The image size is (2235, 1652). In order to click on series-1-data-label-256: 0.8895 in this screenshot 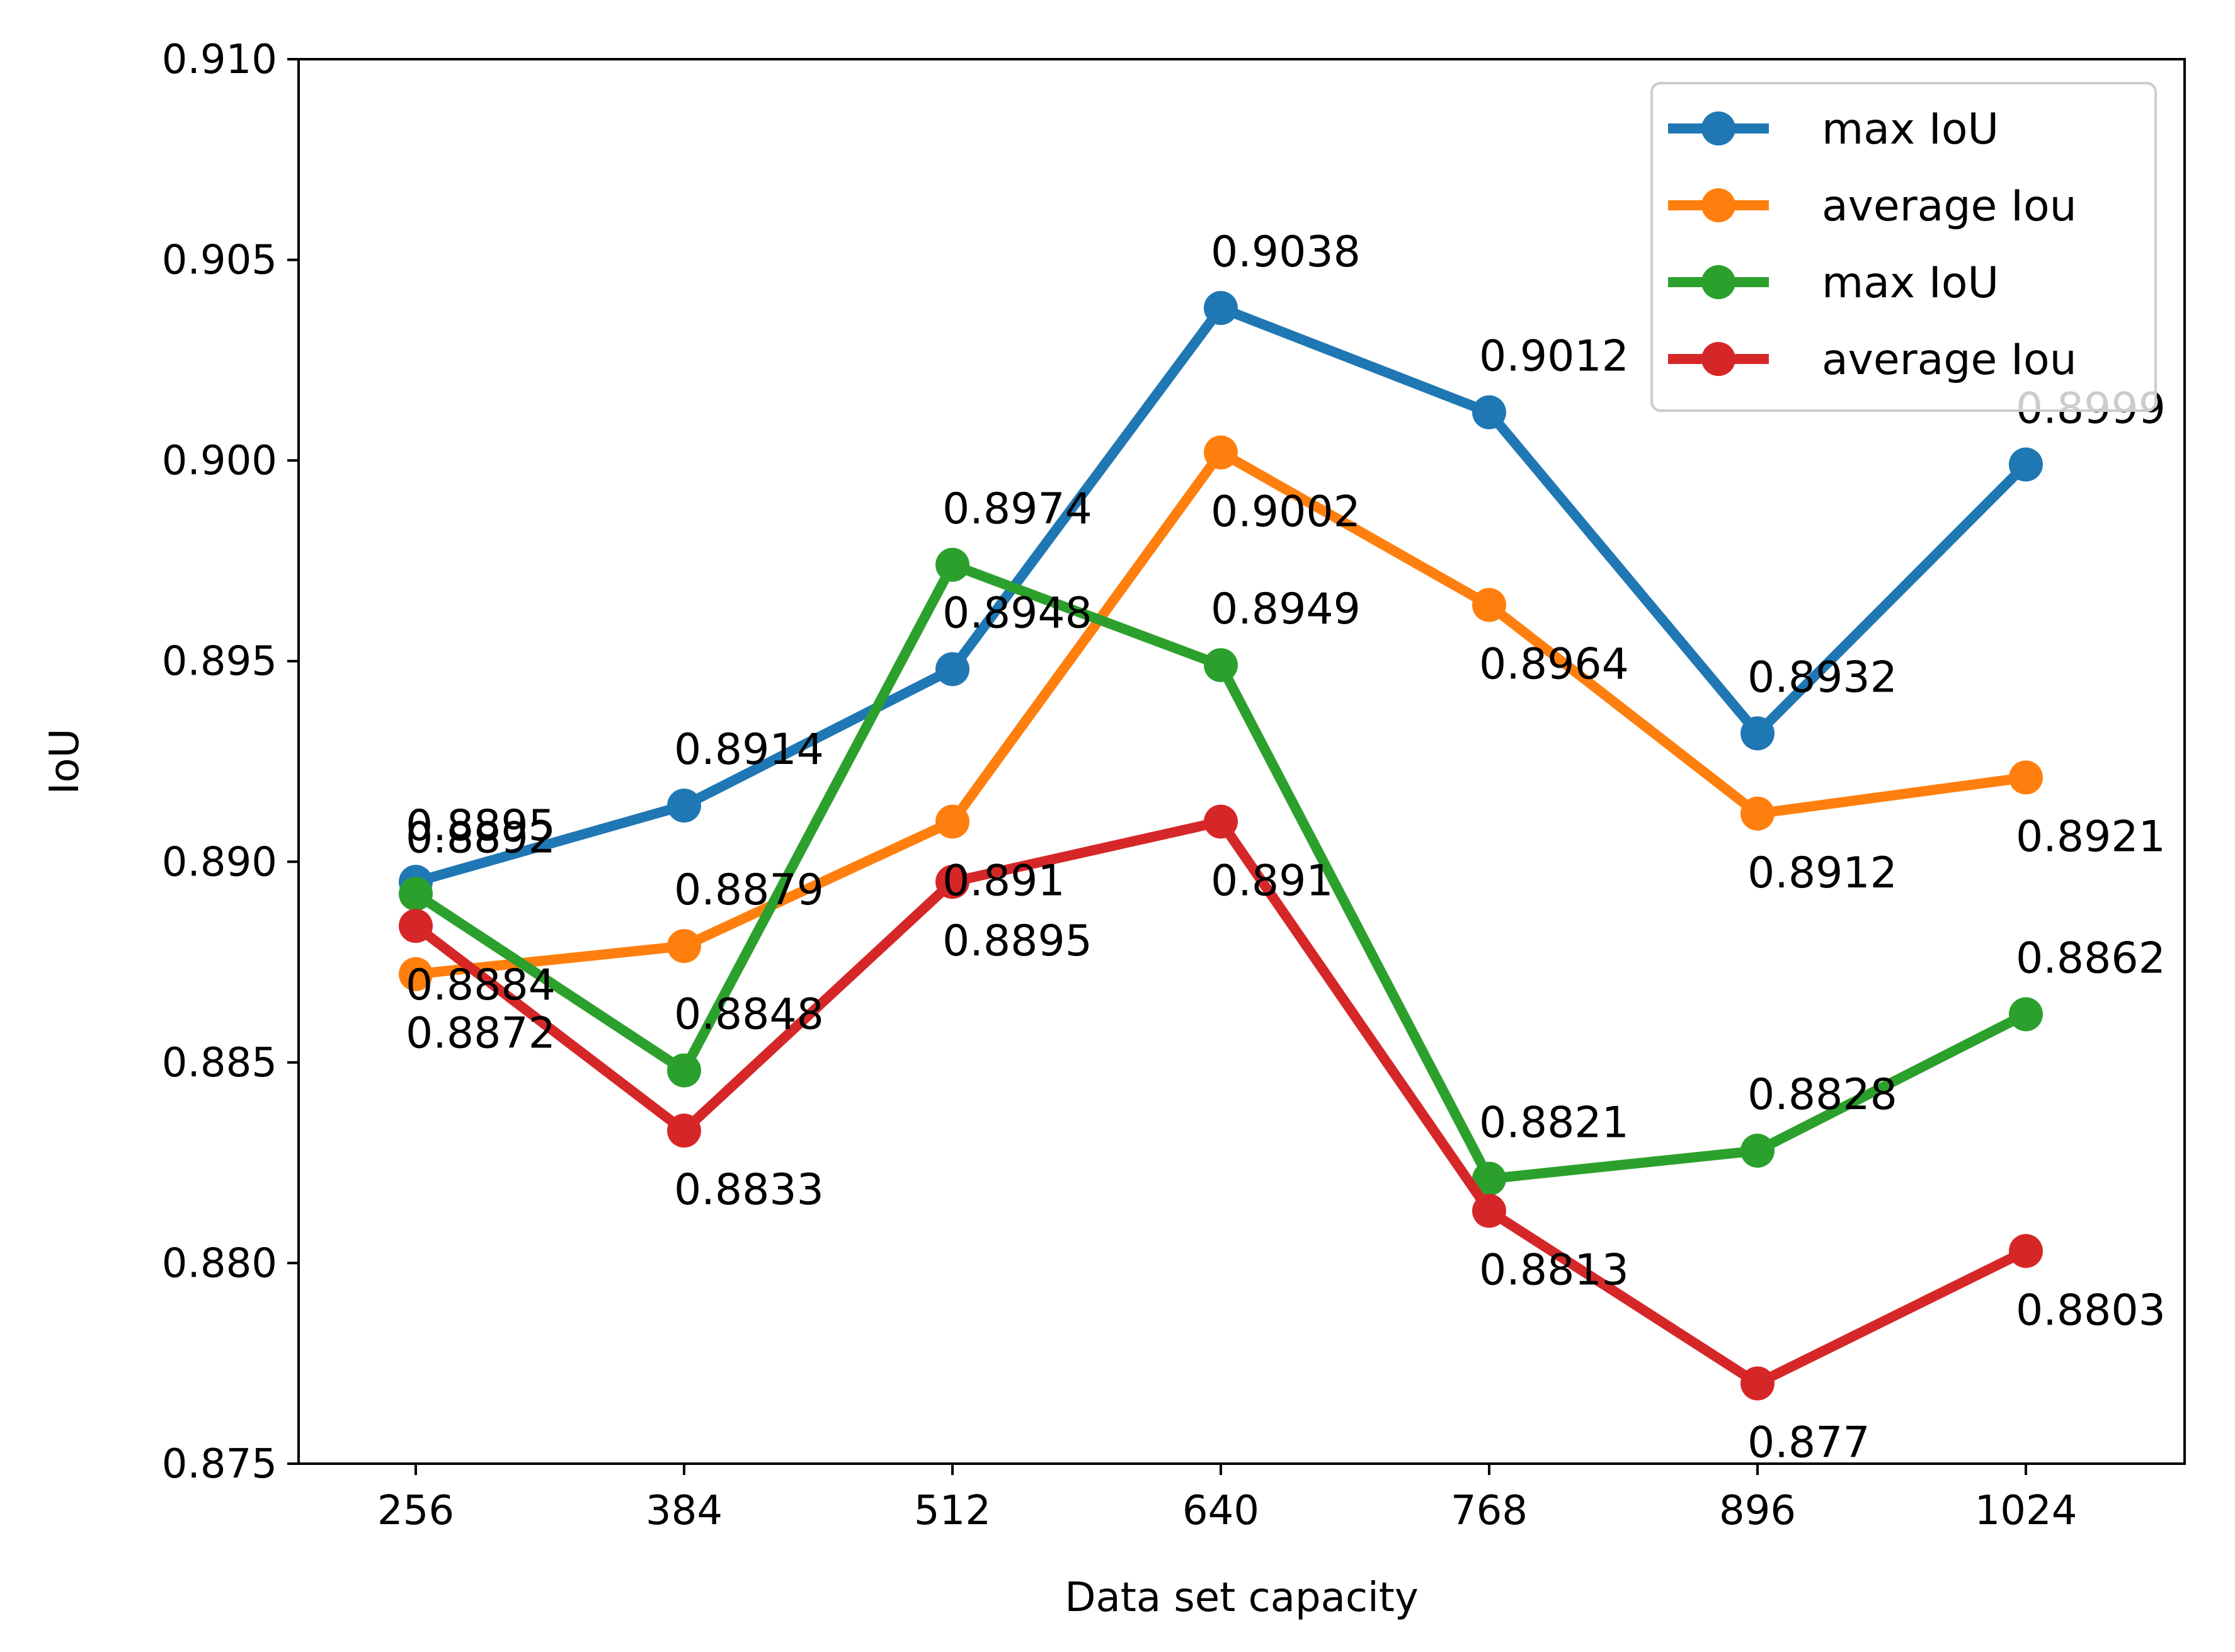, I will do `click(481, 826)`.